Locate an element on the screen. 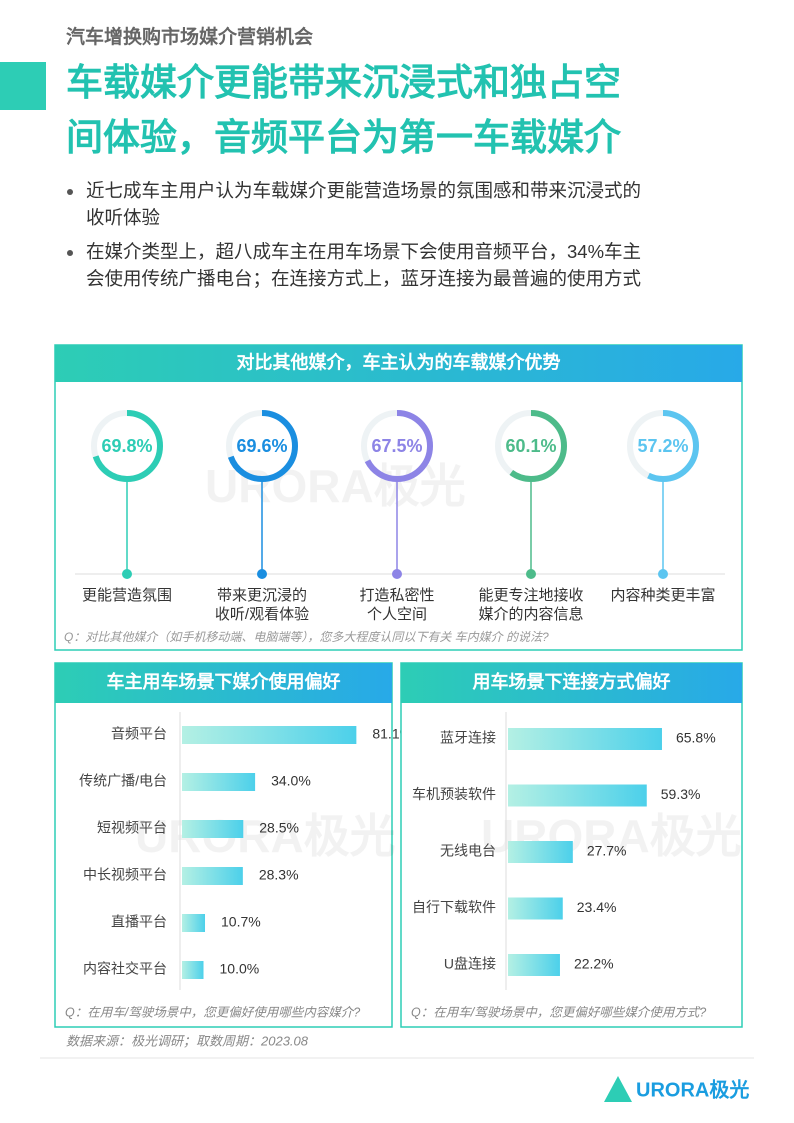 This screenshot has width=794, height=1123. category-label: 媒介的内容信息 is located at coordinates (530, 614).